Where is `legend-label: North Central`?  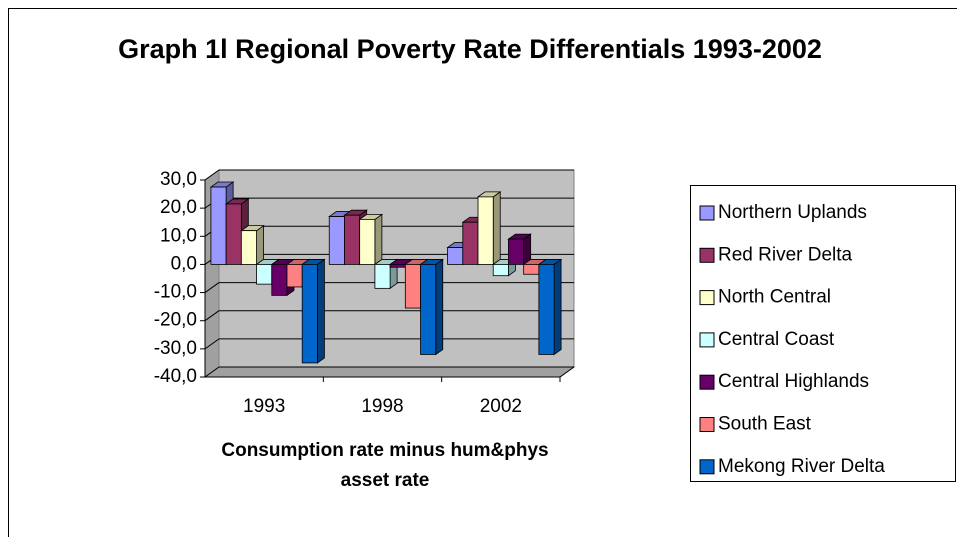 legend-label: North Central is located at coordinates (774, 297).